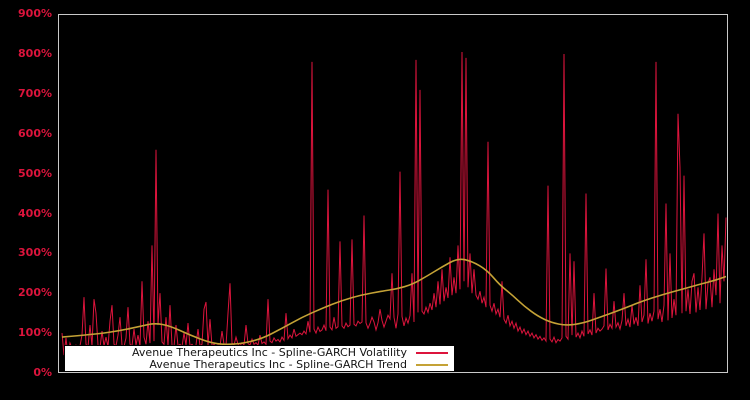  Describe the element at coordinates (35, 14) in the screenshot. I see `y-axis-tick-label: 900%` at that location.